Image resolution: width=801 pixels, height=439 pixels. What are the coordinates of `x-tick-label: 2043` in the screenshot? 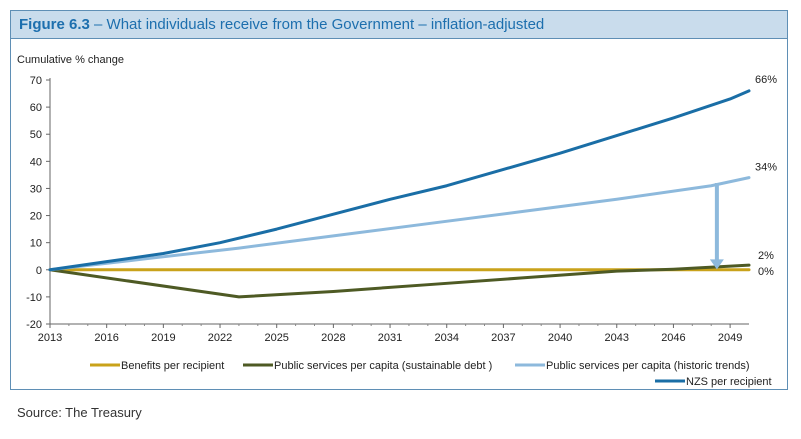 It's located at (617, 338).